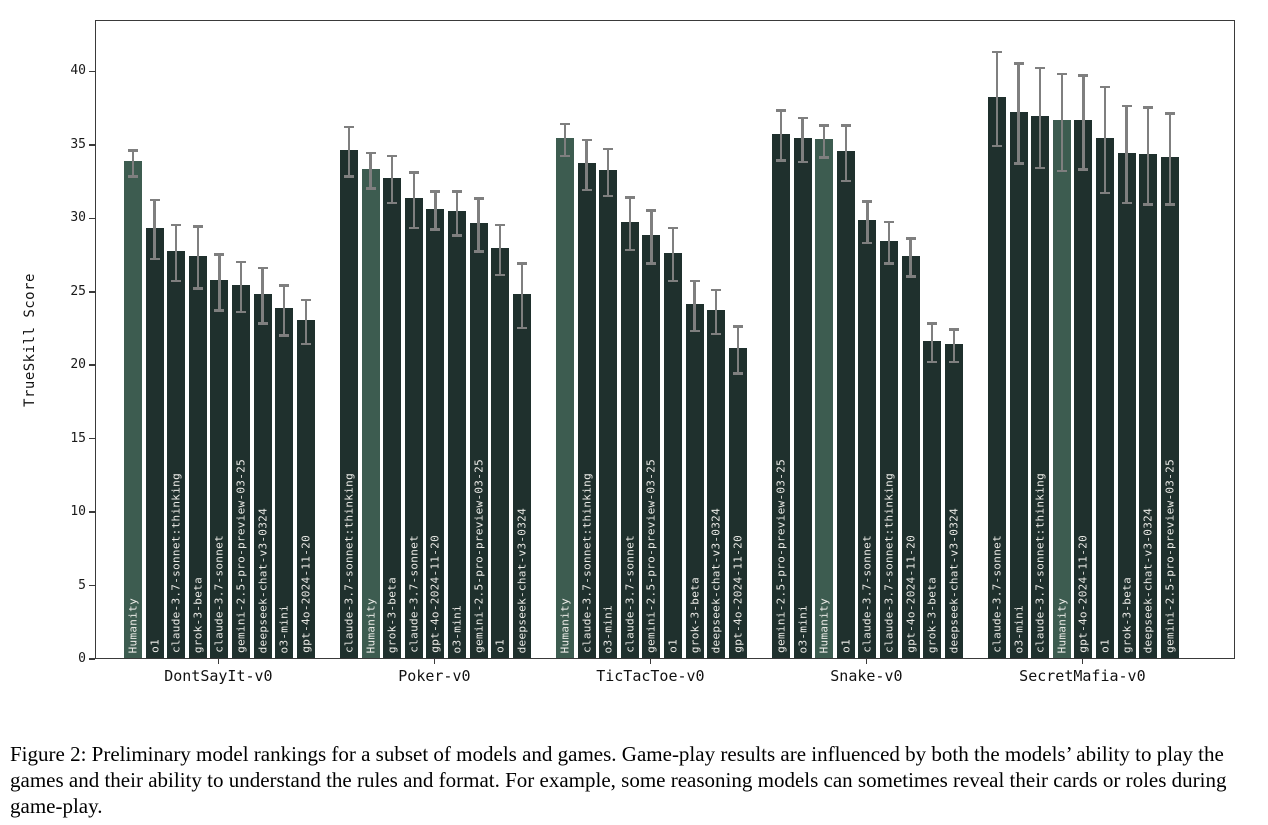  I want to click on y-tick-label: 20, so click(78, 365).